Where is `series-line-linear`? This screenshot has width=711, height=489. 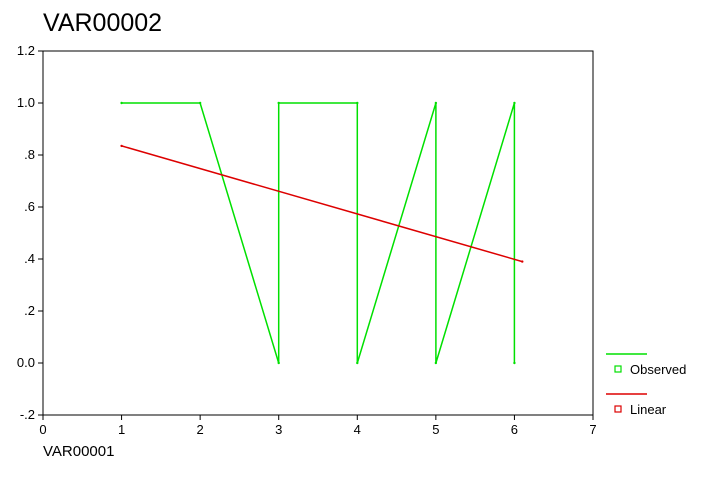 series-line-linear is located at coordinates (322, 204).